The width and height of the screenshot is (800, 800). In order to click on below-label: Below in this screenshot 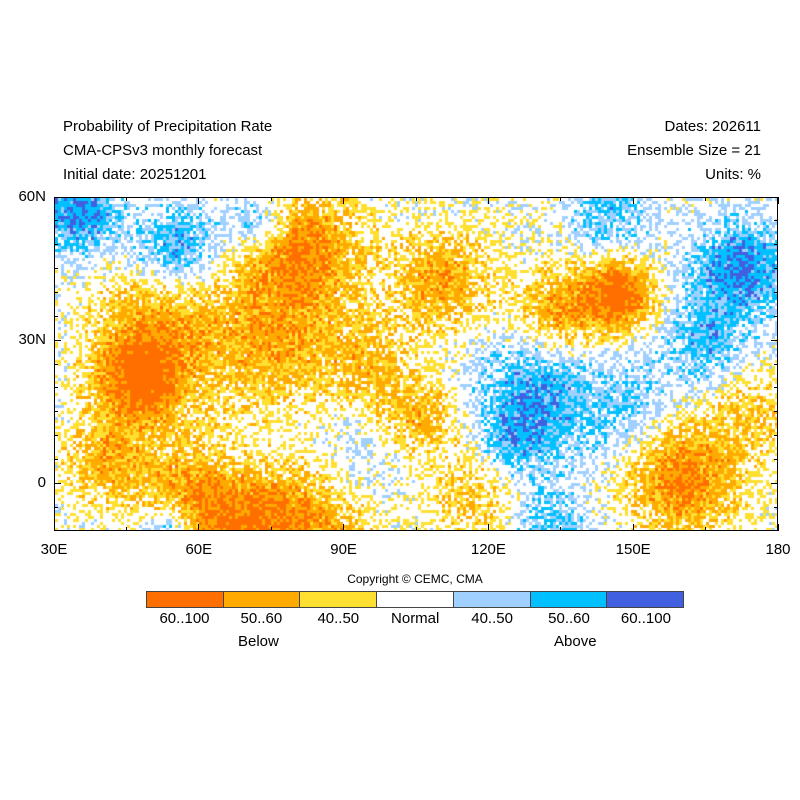, I will do `click(258, 641)`.